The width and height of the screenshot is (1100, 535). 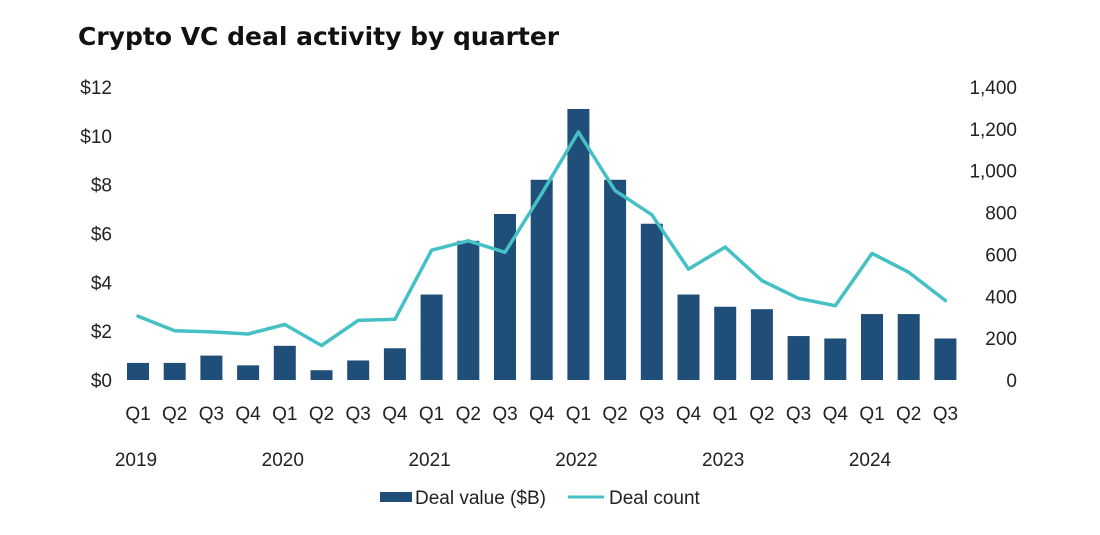 What do you see at coordinates (1001, 255) in the screenshot?
I see `right-tick-label: 600` at bounding box center [1001, 255].